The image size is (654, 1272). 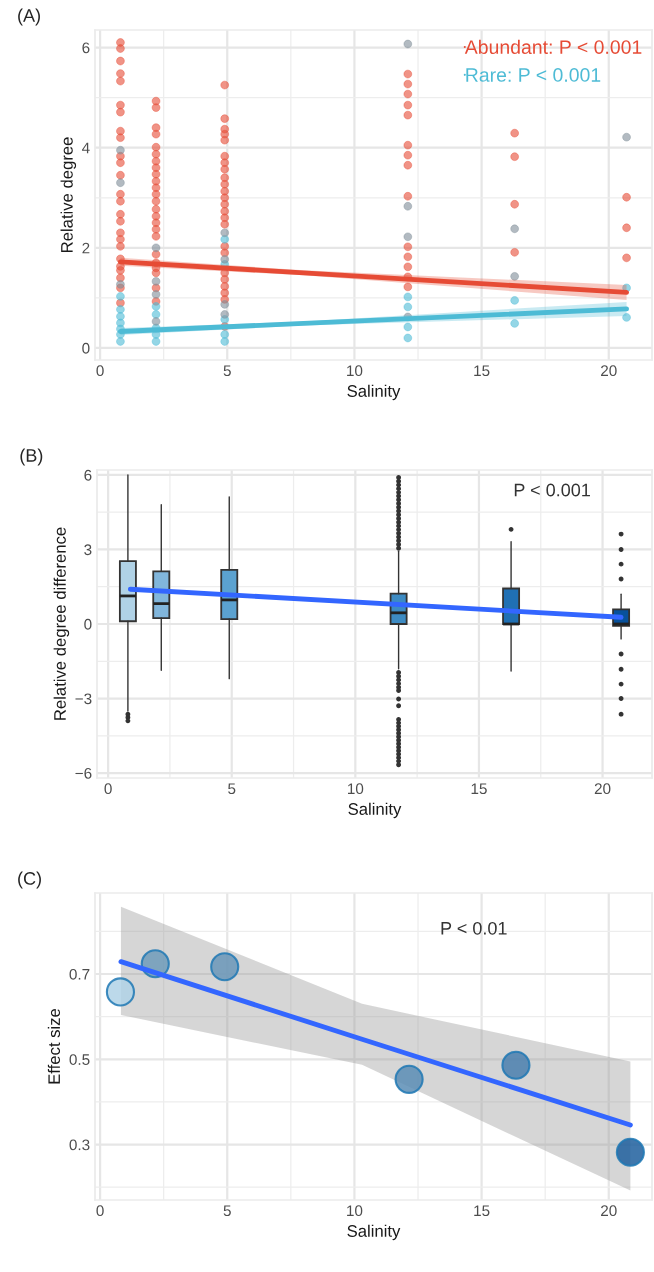 I want to click on chart-title: (C), so click(x=29, y=880).